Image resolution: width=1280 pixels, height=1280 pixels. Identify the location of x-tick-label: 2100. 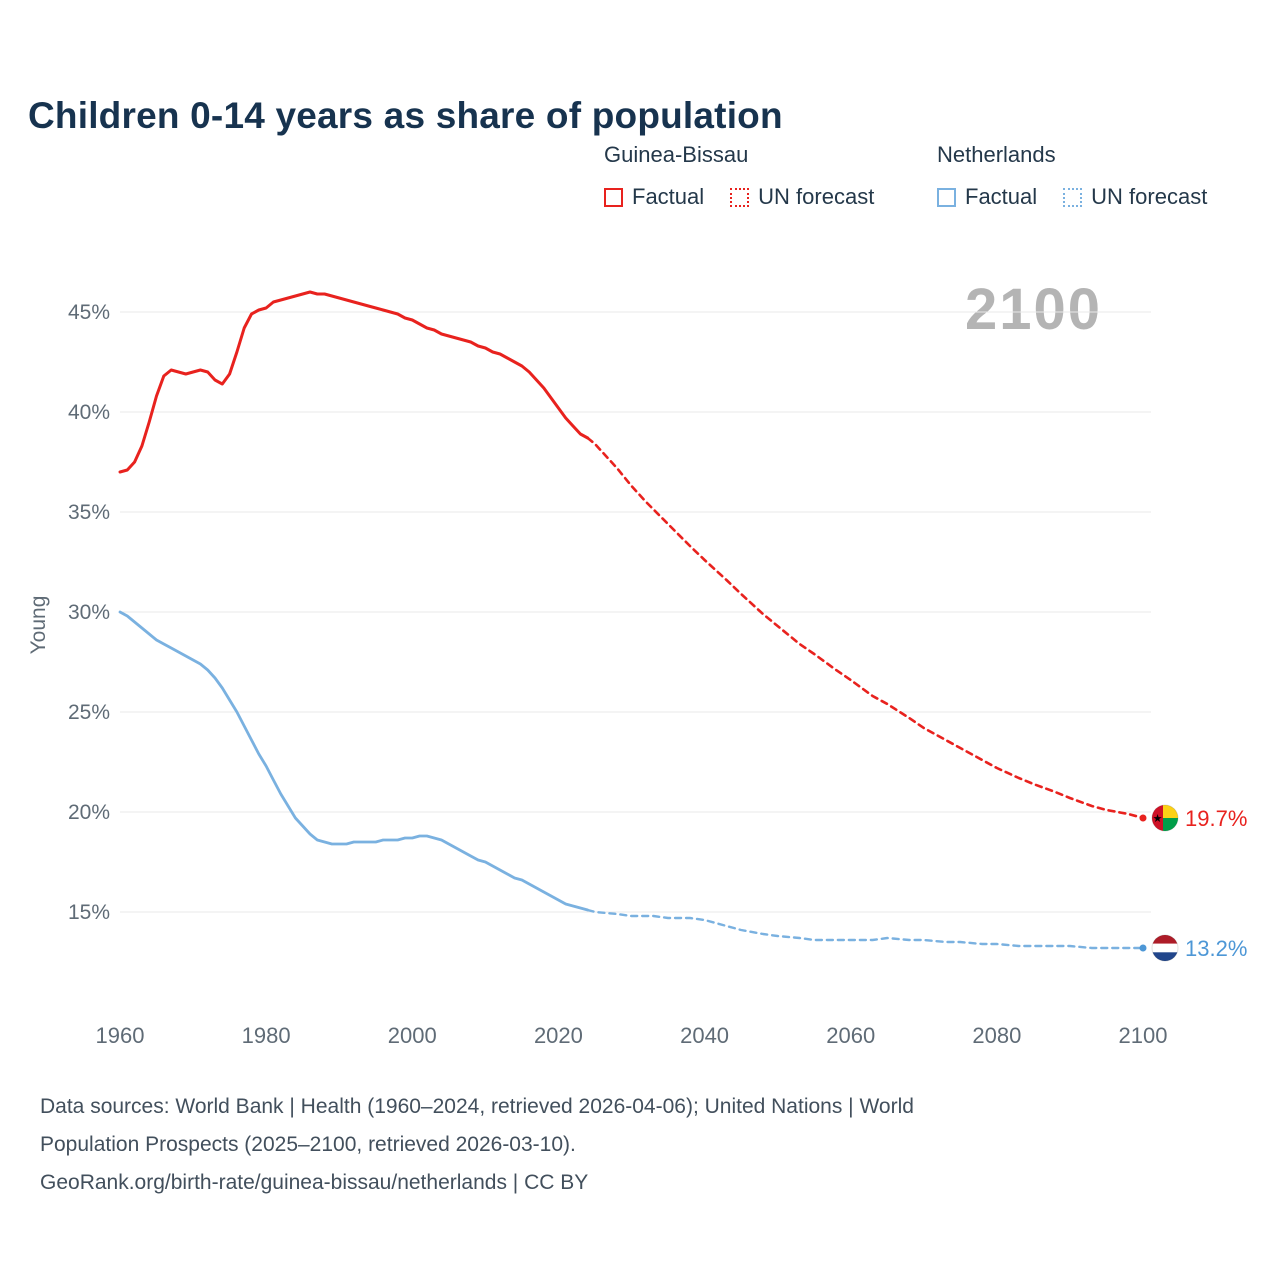
(1143, 1035).